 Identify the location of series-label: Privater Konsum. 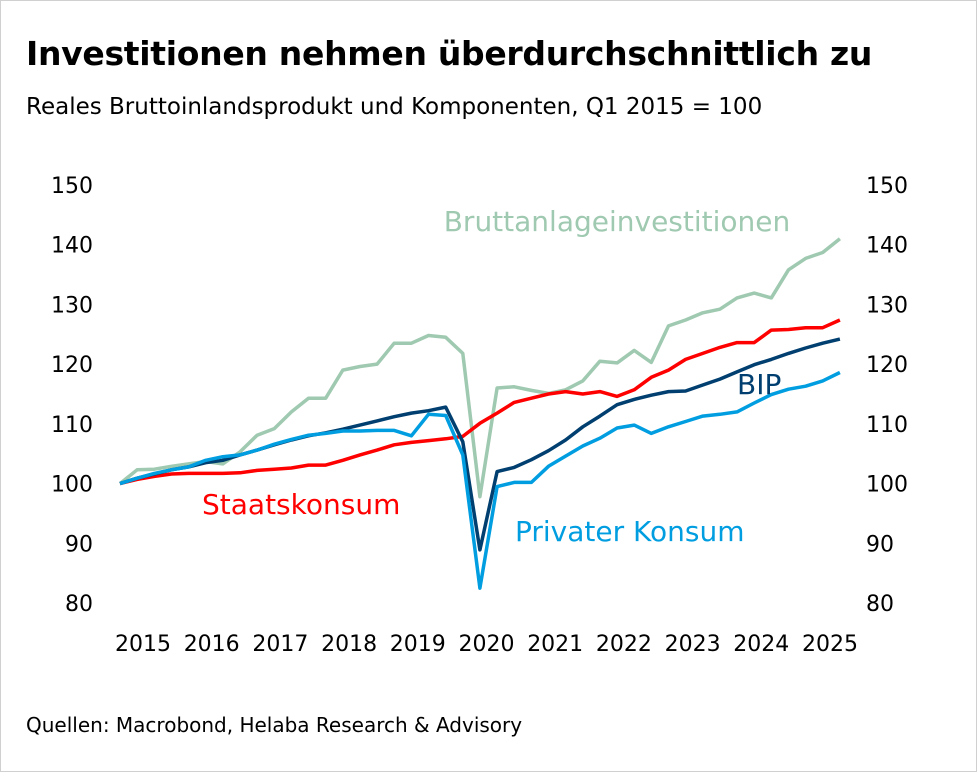
(629, 531).